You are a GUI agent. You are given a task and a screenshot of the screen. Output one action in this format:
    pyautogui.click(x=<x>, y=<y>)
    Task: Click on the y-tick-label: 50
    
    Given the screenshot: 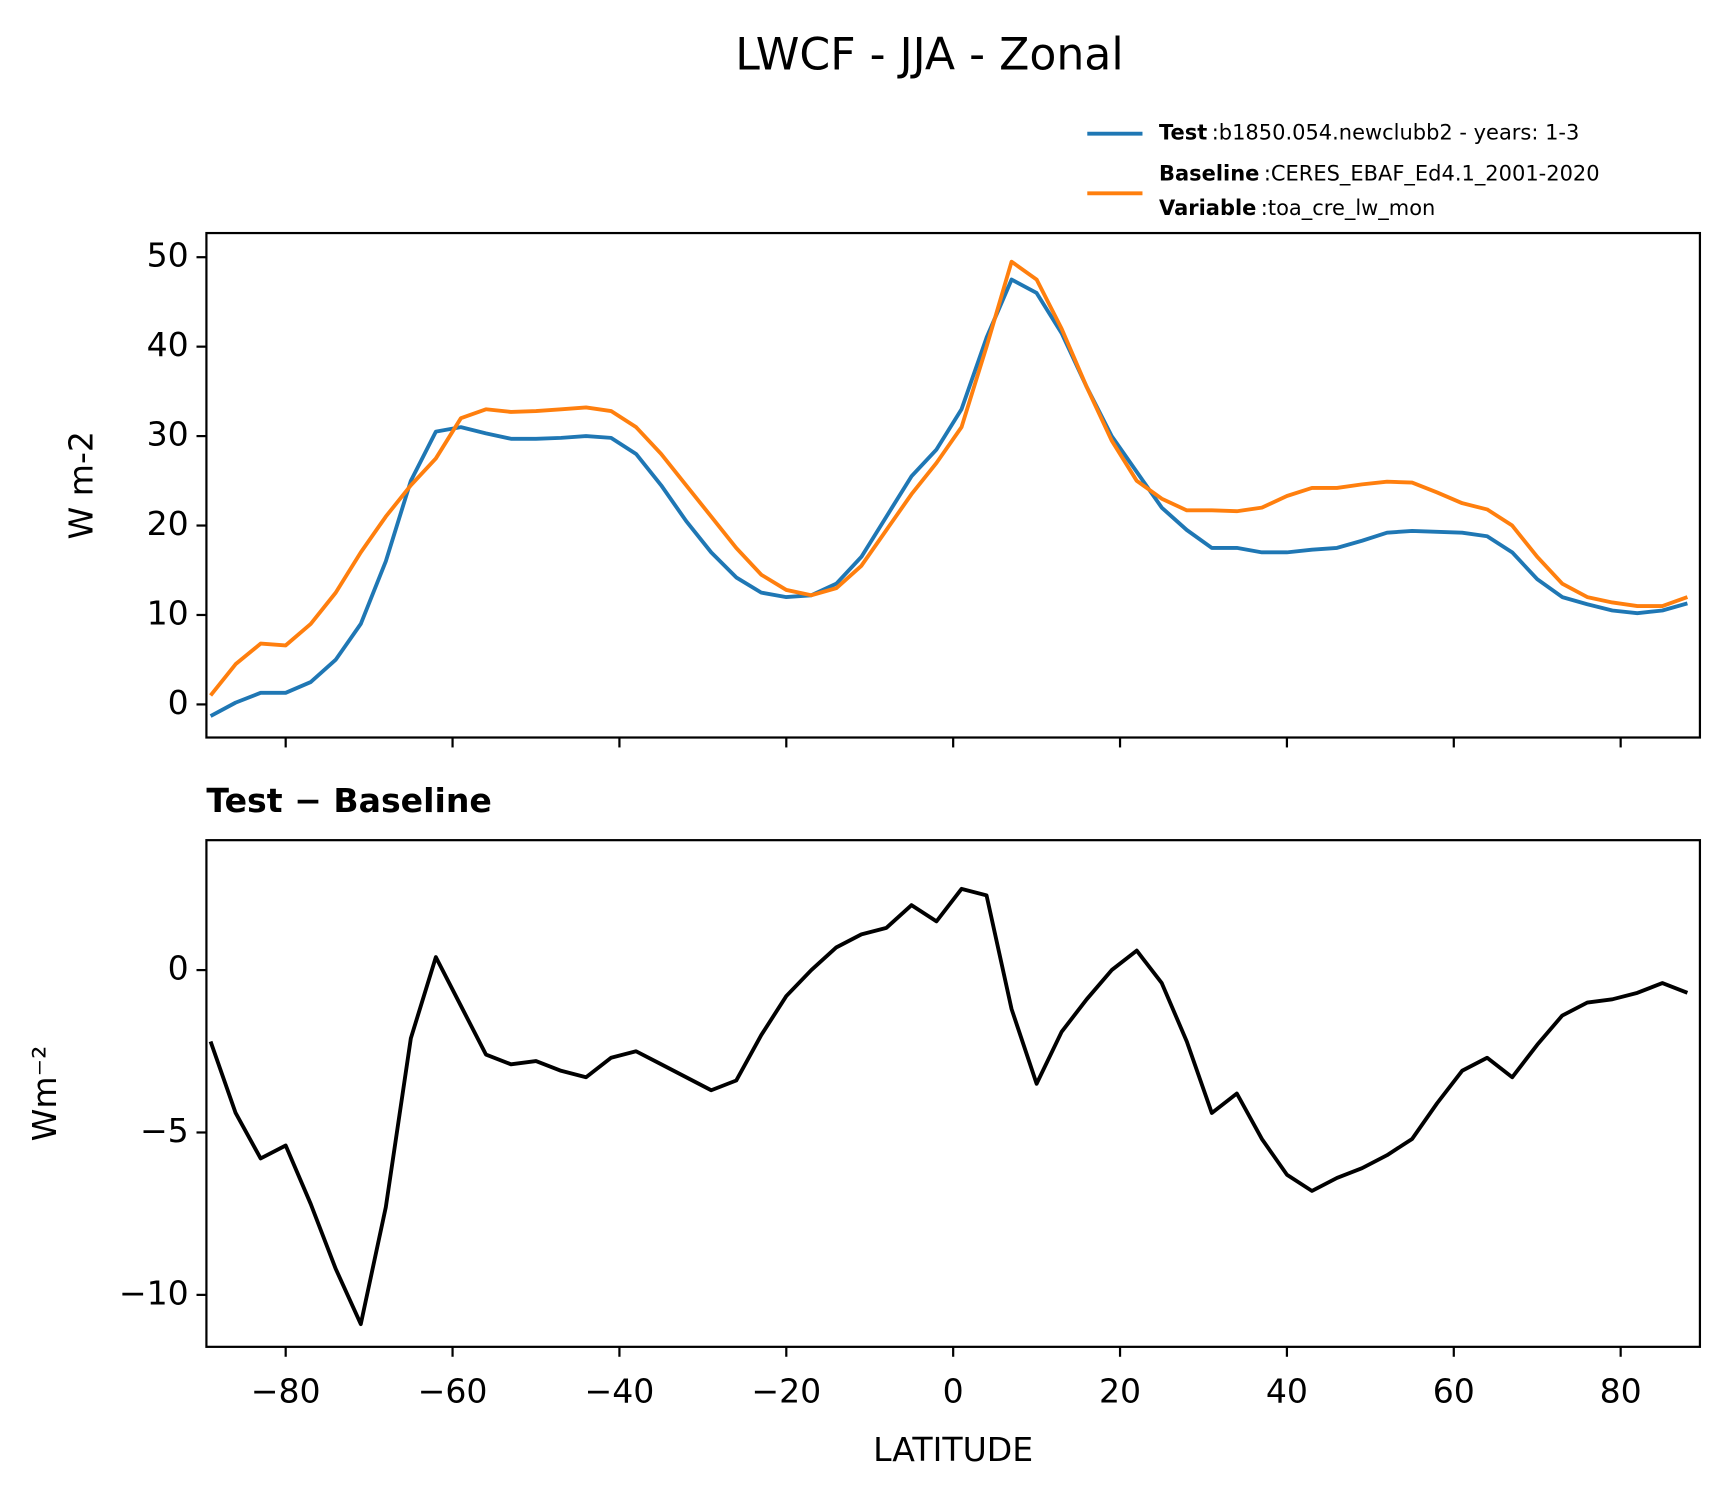 What is the action you would take?
    pyautogui.click(x=168, y=255)
    